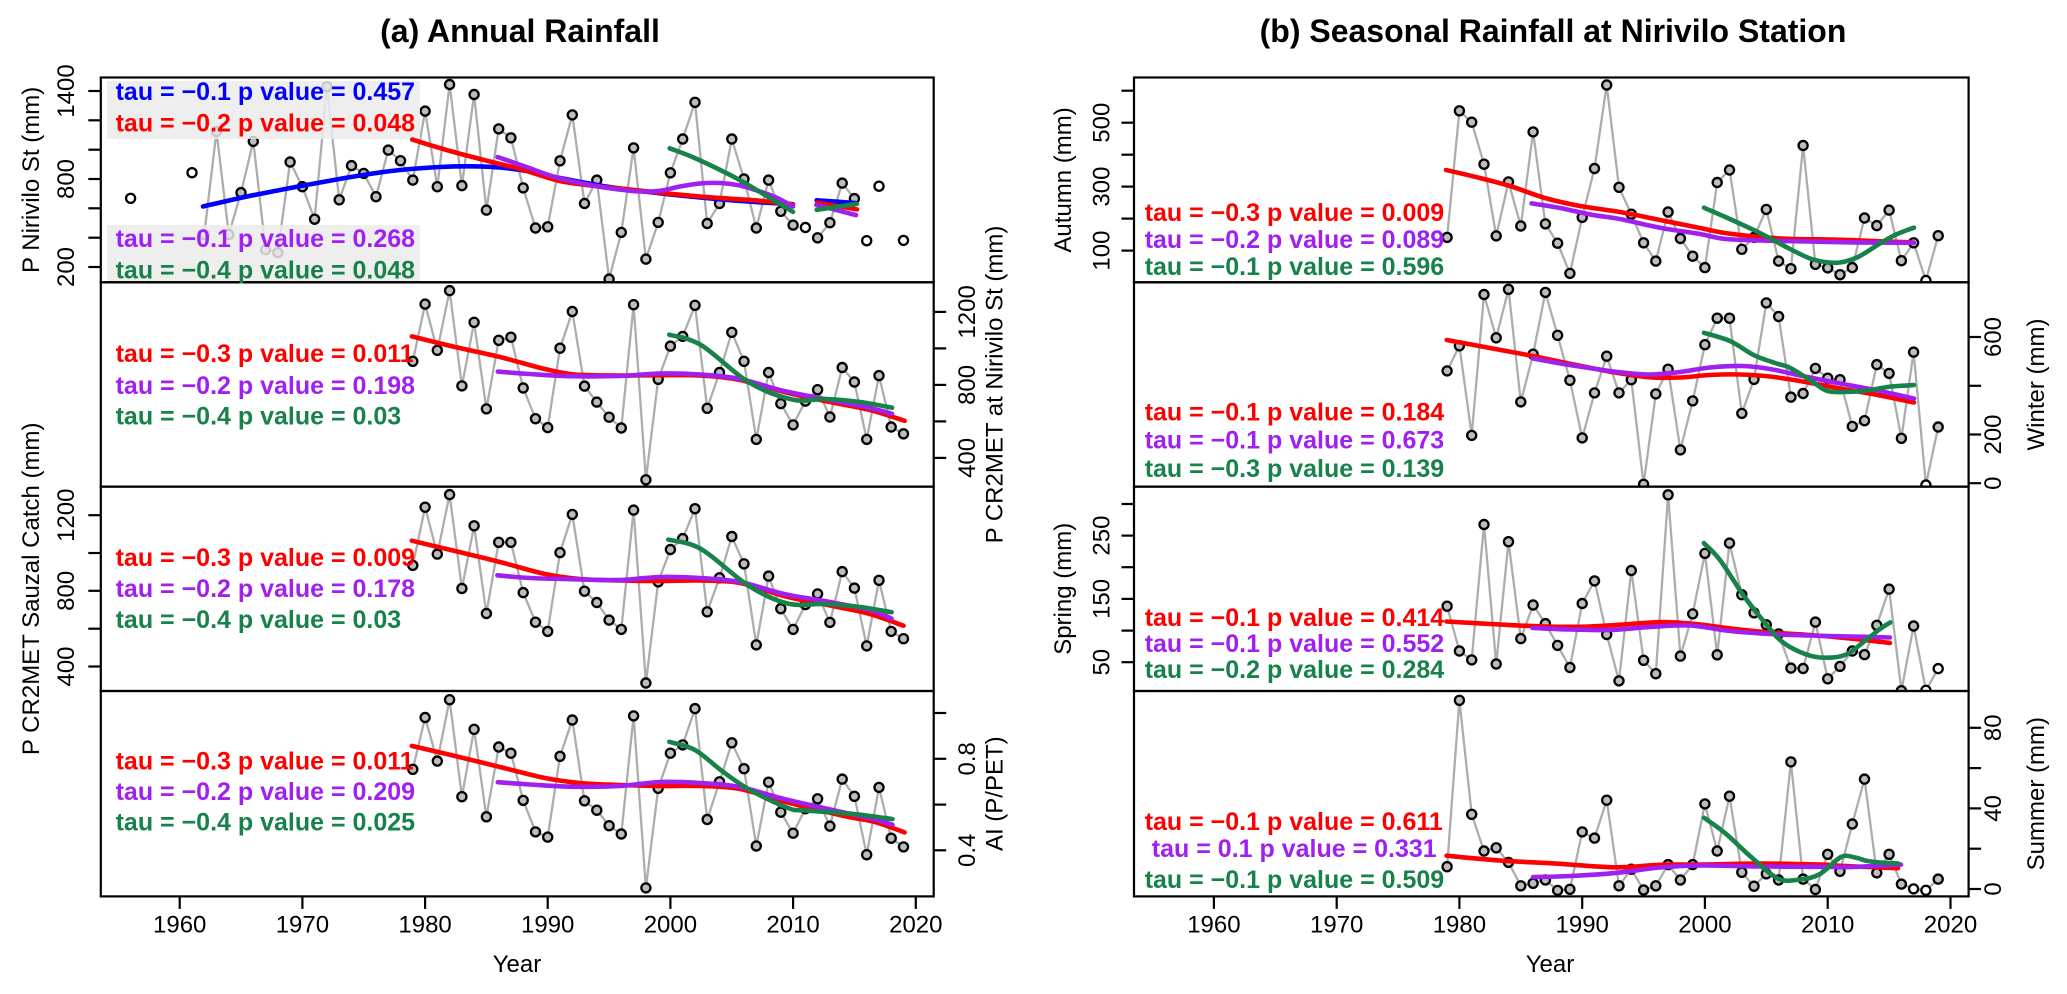 The image size is (2067, 994). Describe the element at coordinates (1295, 469) in the screenshot. I see `svg-text: tau = −0.3 p value = 0.139` at that location.